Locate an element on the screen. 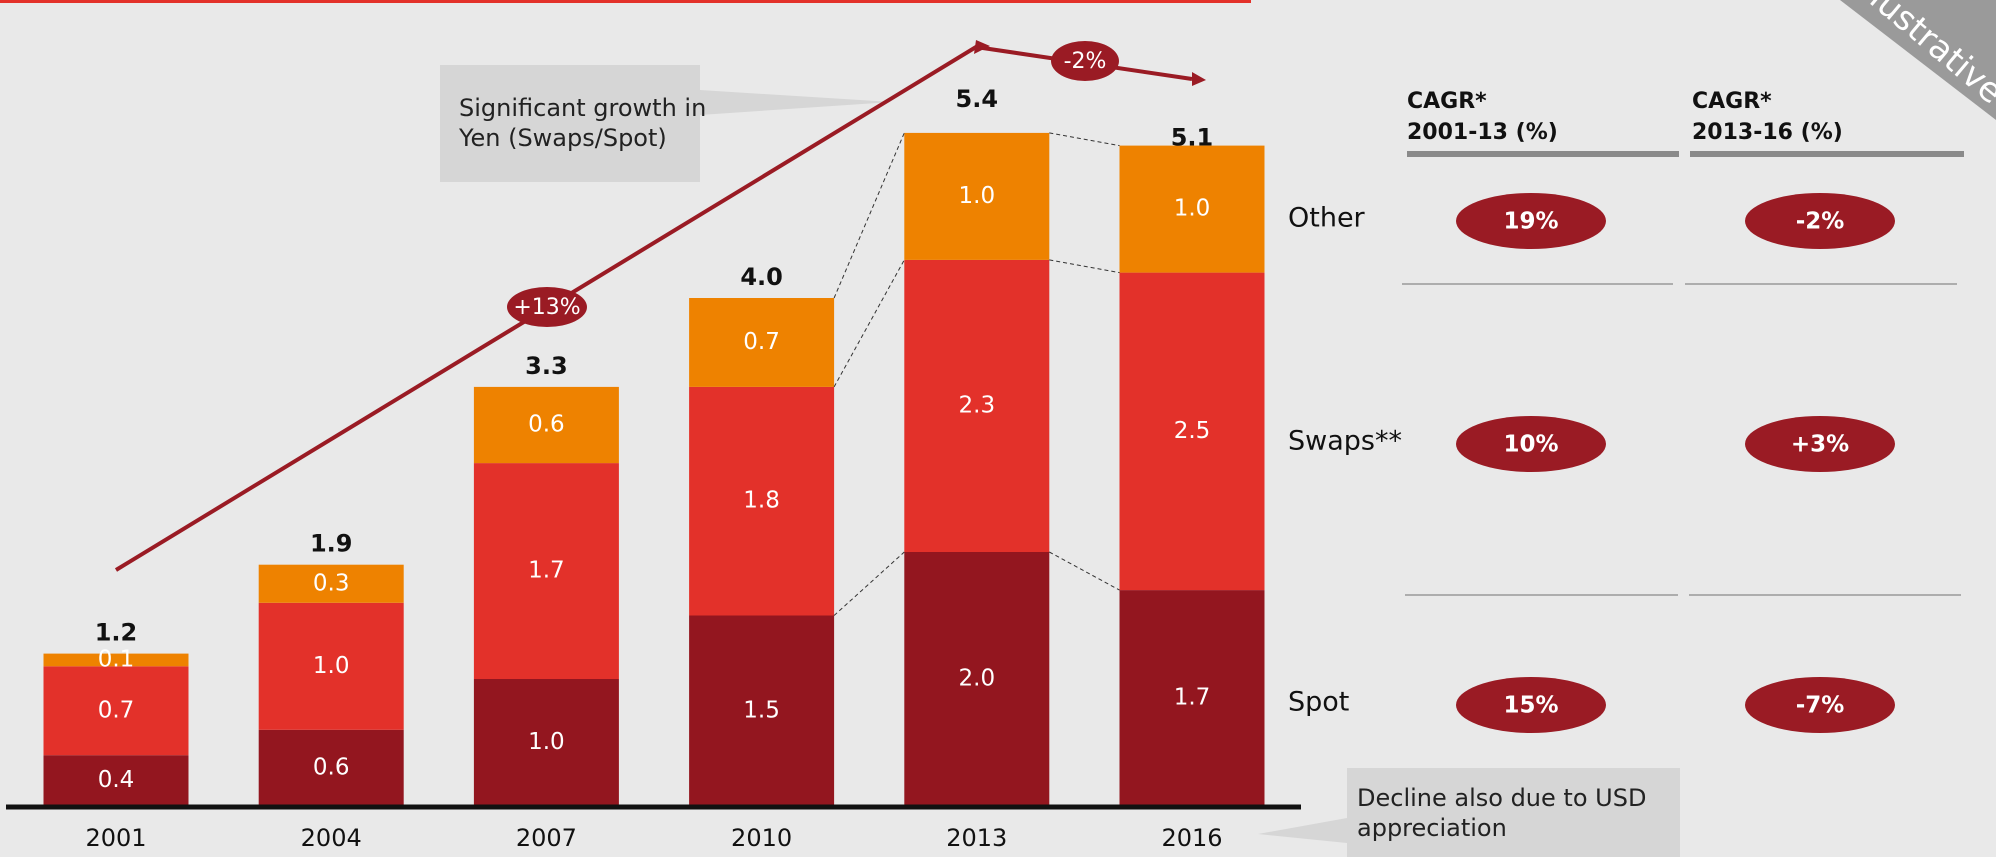 This screenshot has height=857, width=1996. annotation: appreciation is located at coordinates (1432, 828).